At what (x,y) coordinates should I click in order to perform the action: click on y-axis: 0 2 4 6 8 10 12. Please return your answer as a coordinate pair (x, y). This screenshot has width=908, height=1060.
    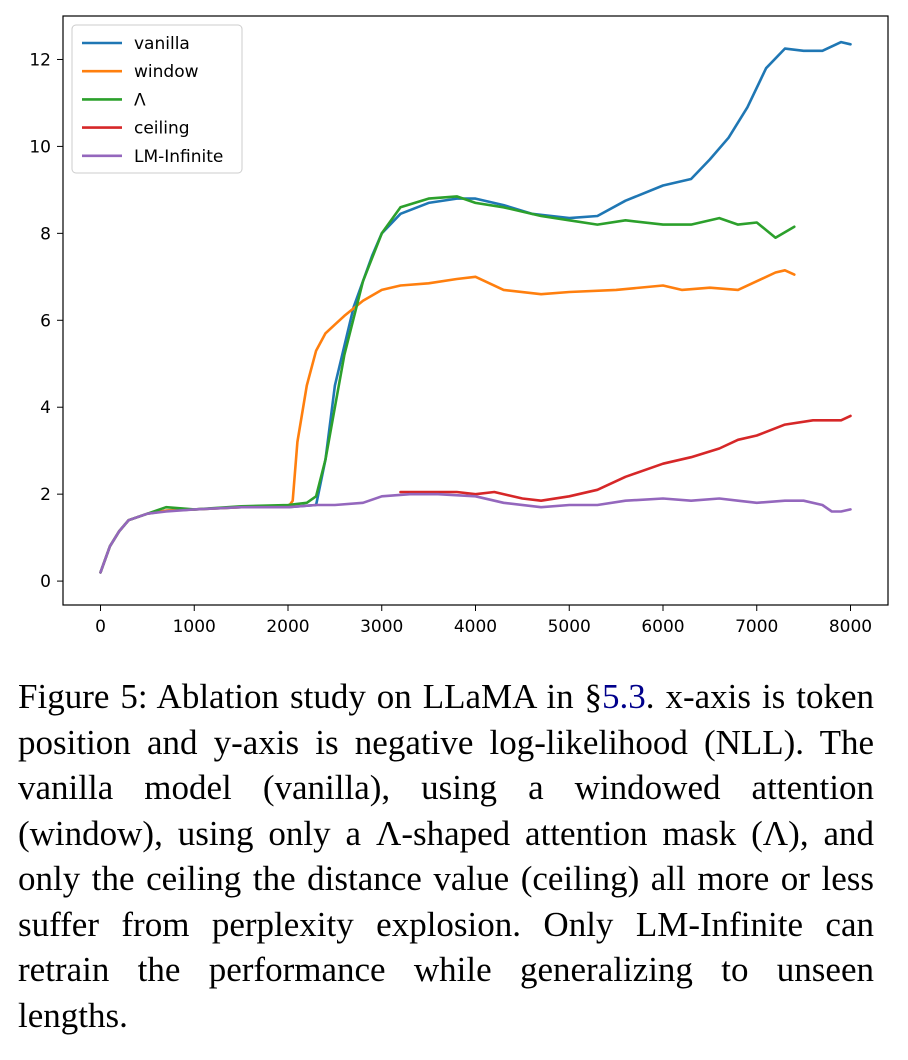
    Looking at the image, I should click on (46, 321).